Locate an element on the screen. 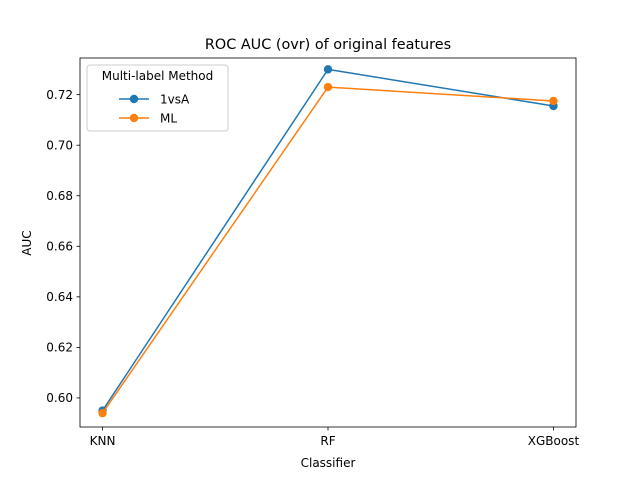  legend-marker-ml is located at coordinates (134, 118).